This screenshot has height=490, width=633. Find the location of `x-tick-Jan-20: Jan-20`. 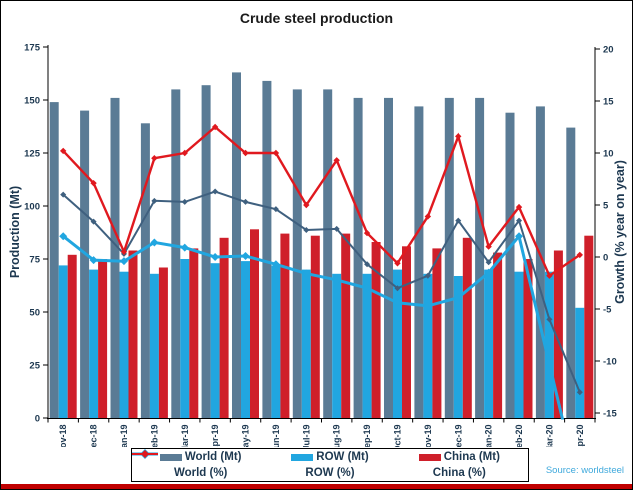

x-tick-Jan-20: Jan-20 is located at coordinates (489, 436).